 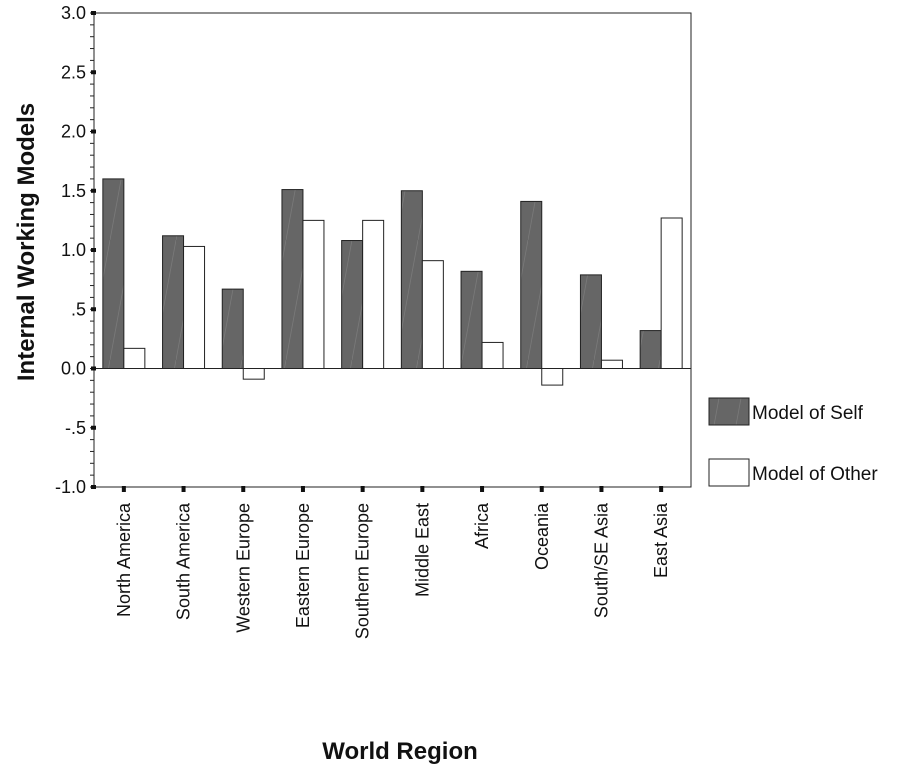 What do you see at coordinates (78, 309) in the screenshot?
I see `y-tick-label: .5` at bounding box center [78, 309].